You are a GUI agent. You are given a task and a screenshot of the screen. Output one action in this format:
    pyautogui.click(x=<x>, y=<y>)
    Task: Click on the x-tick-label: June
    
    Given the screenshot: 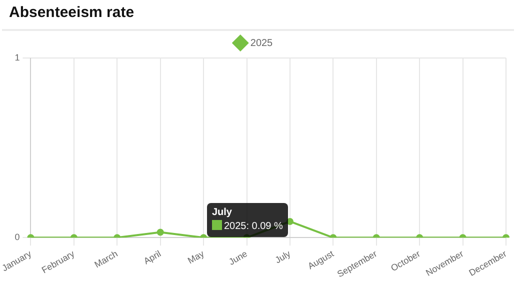 What is the action you would take?
    pyautogui.click(x=238, y=257)
    